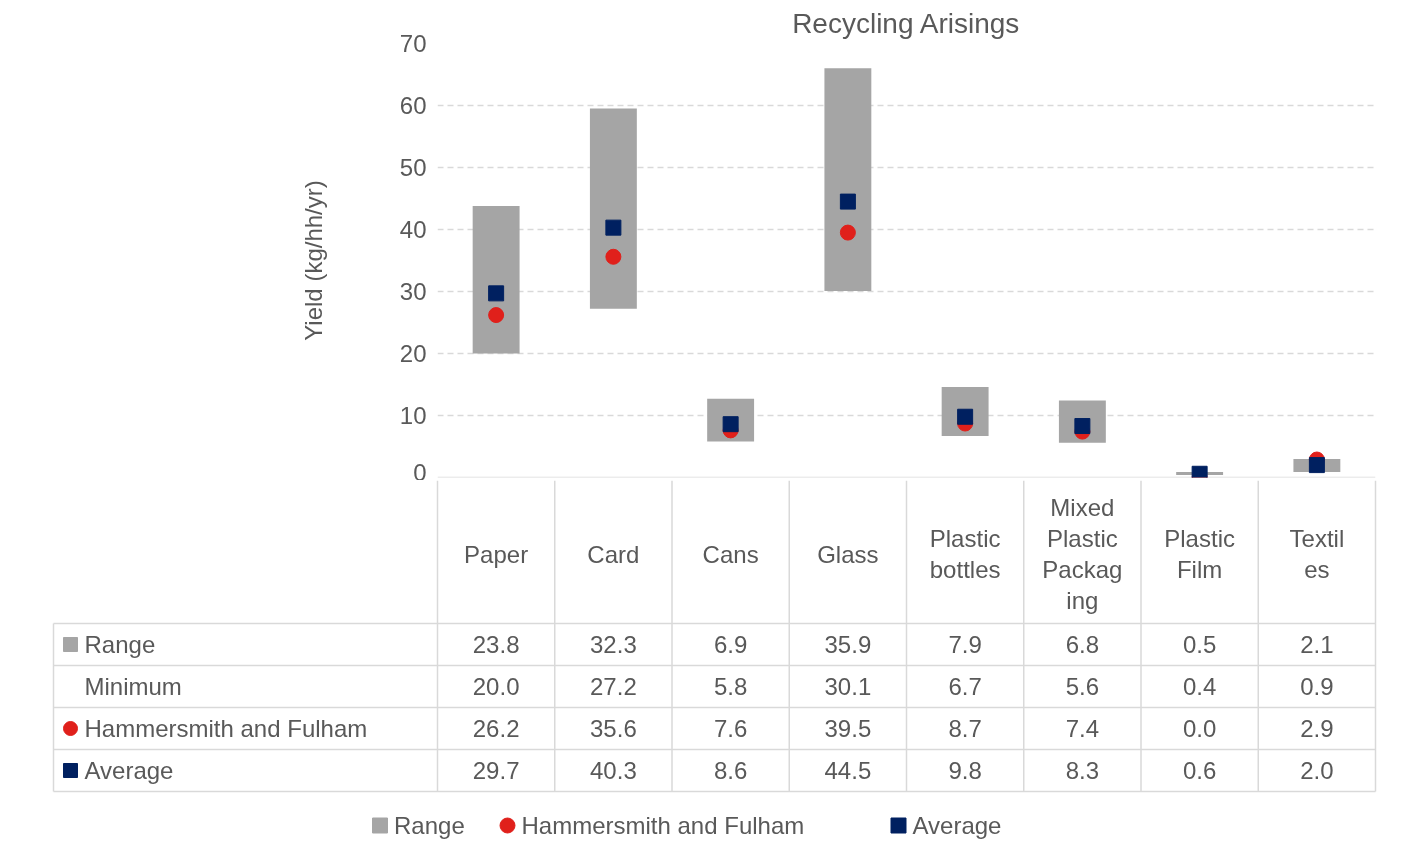 Image resolution: width=1408 pixels, height=859 pixels. Describe the element at coordinates (496, 728) in the screenshot. I see `data-label: 26.2` at that location.